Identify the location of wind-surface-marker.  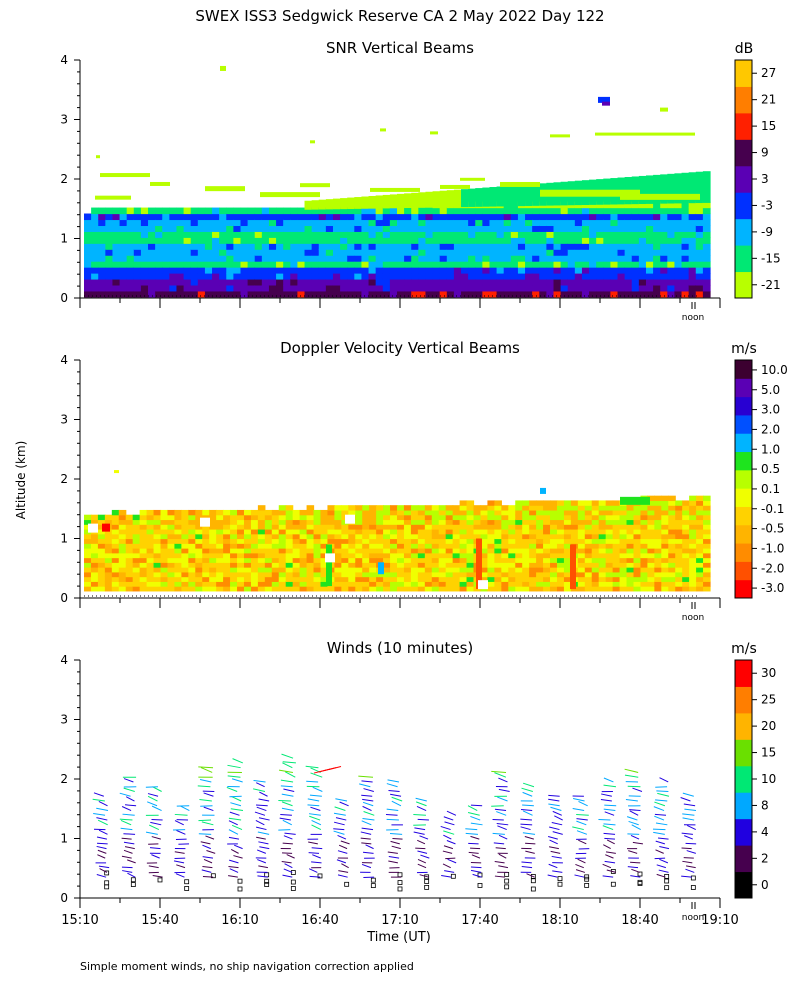
(187, 888).